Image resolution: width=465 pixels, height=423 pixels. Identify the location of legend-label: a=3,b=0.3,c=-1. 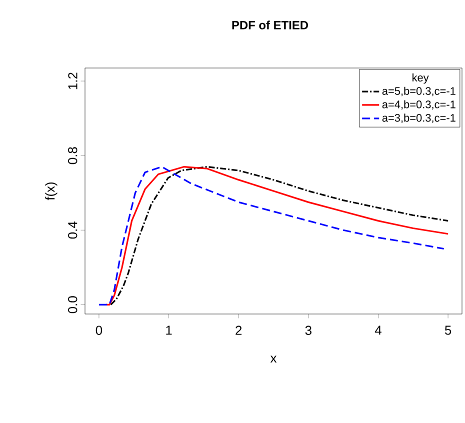
(419, 119).